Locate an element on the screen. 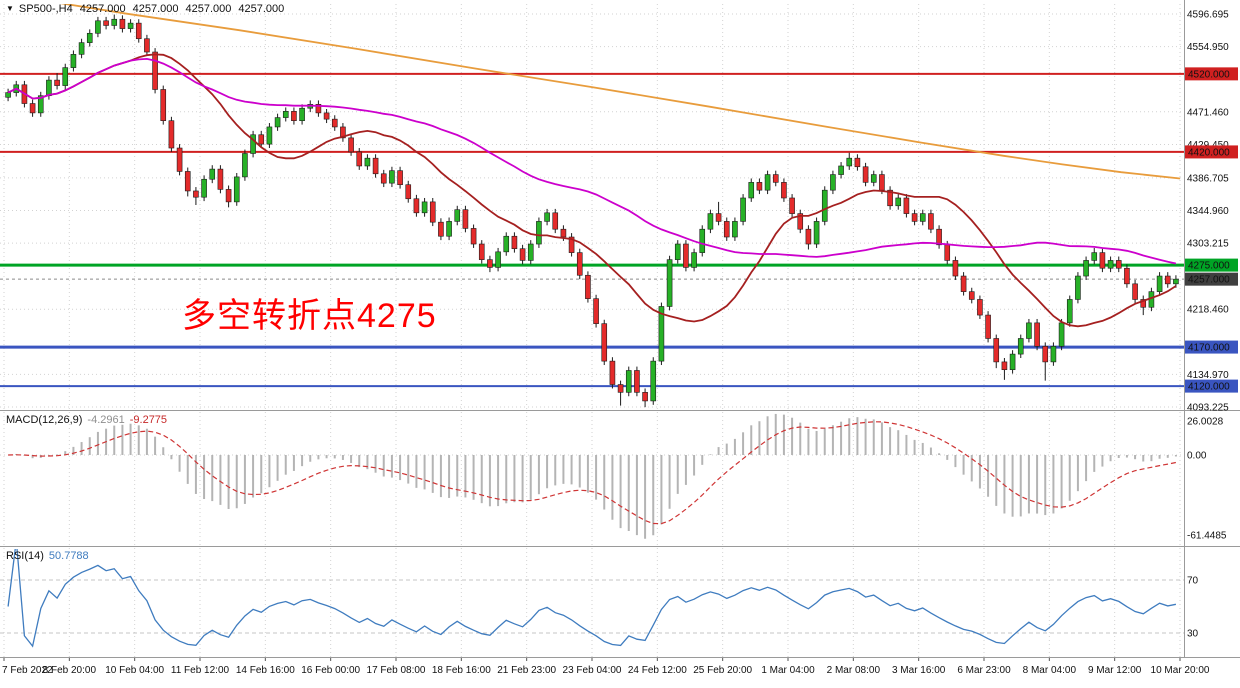  open-value: 4257.000 is located at coordinates (102, 9).